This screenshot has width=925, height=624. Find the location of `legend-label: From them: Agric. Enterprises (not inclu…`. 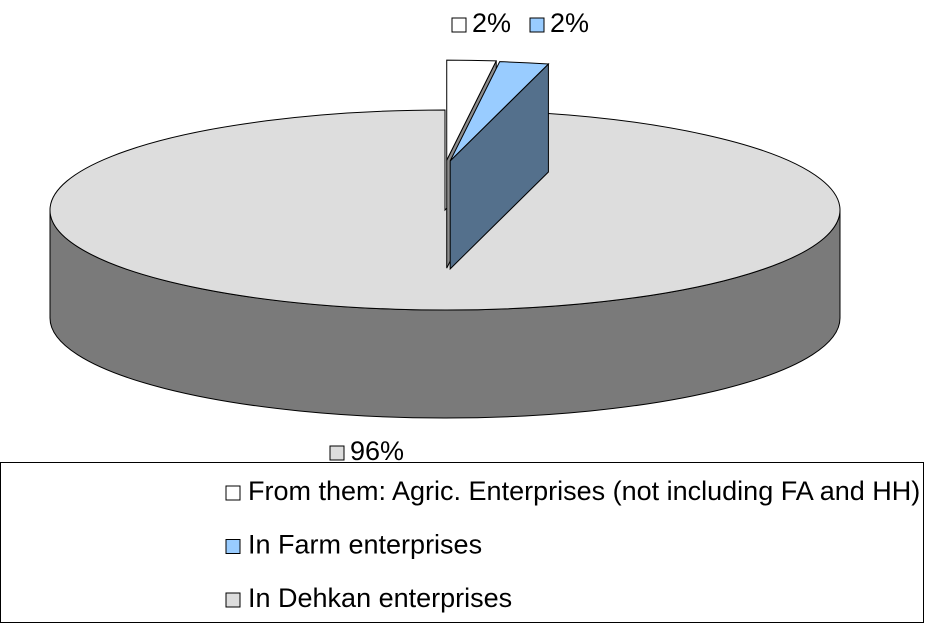

legend-label: From them: Agric. Enterprises (not inclu… is located at coordinates (584, 491).